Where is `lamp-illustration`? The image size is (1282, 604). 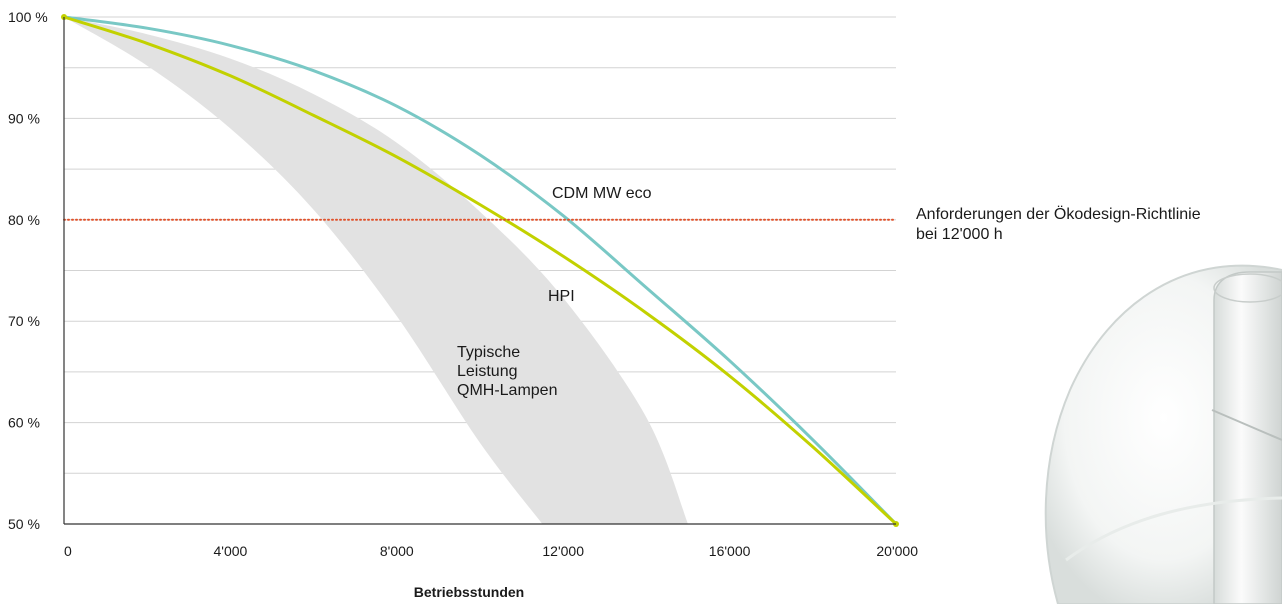 lamp-illustration is located at coordinates (1163, 434).